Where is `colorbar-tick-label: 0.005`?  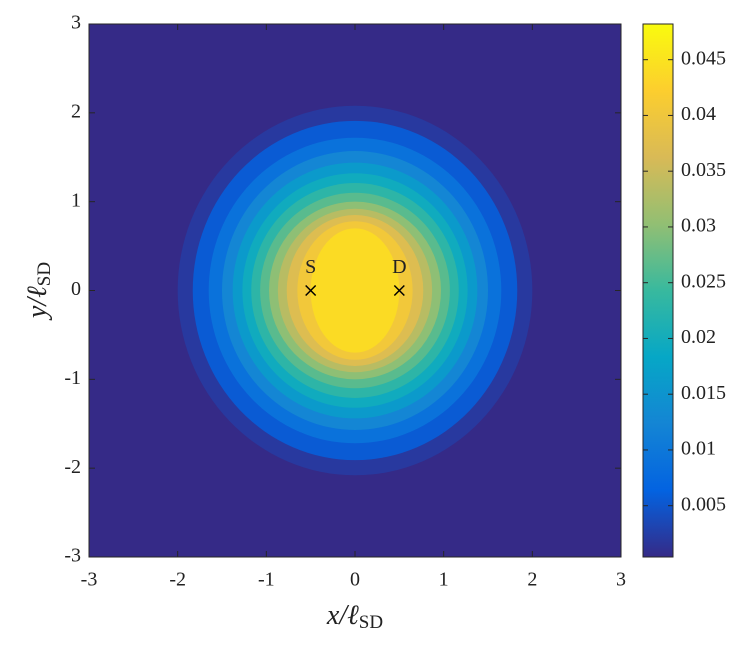
colorbar-tick-label: 0.005 is located at coordinates (703, 504).